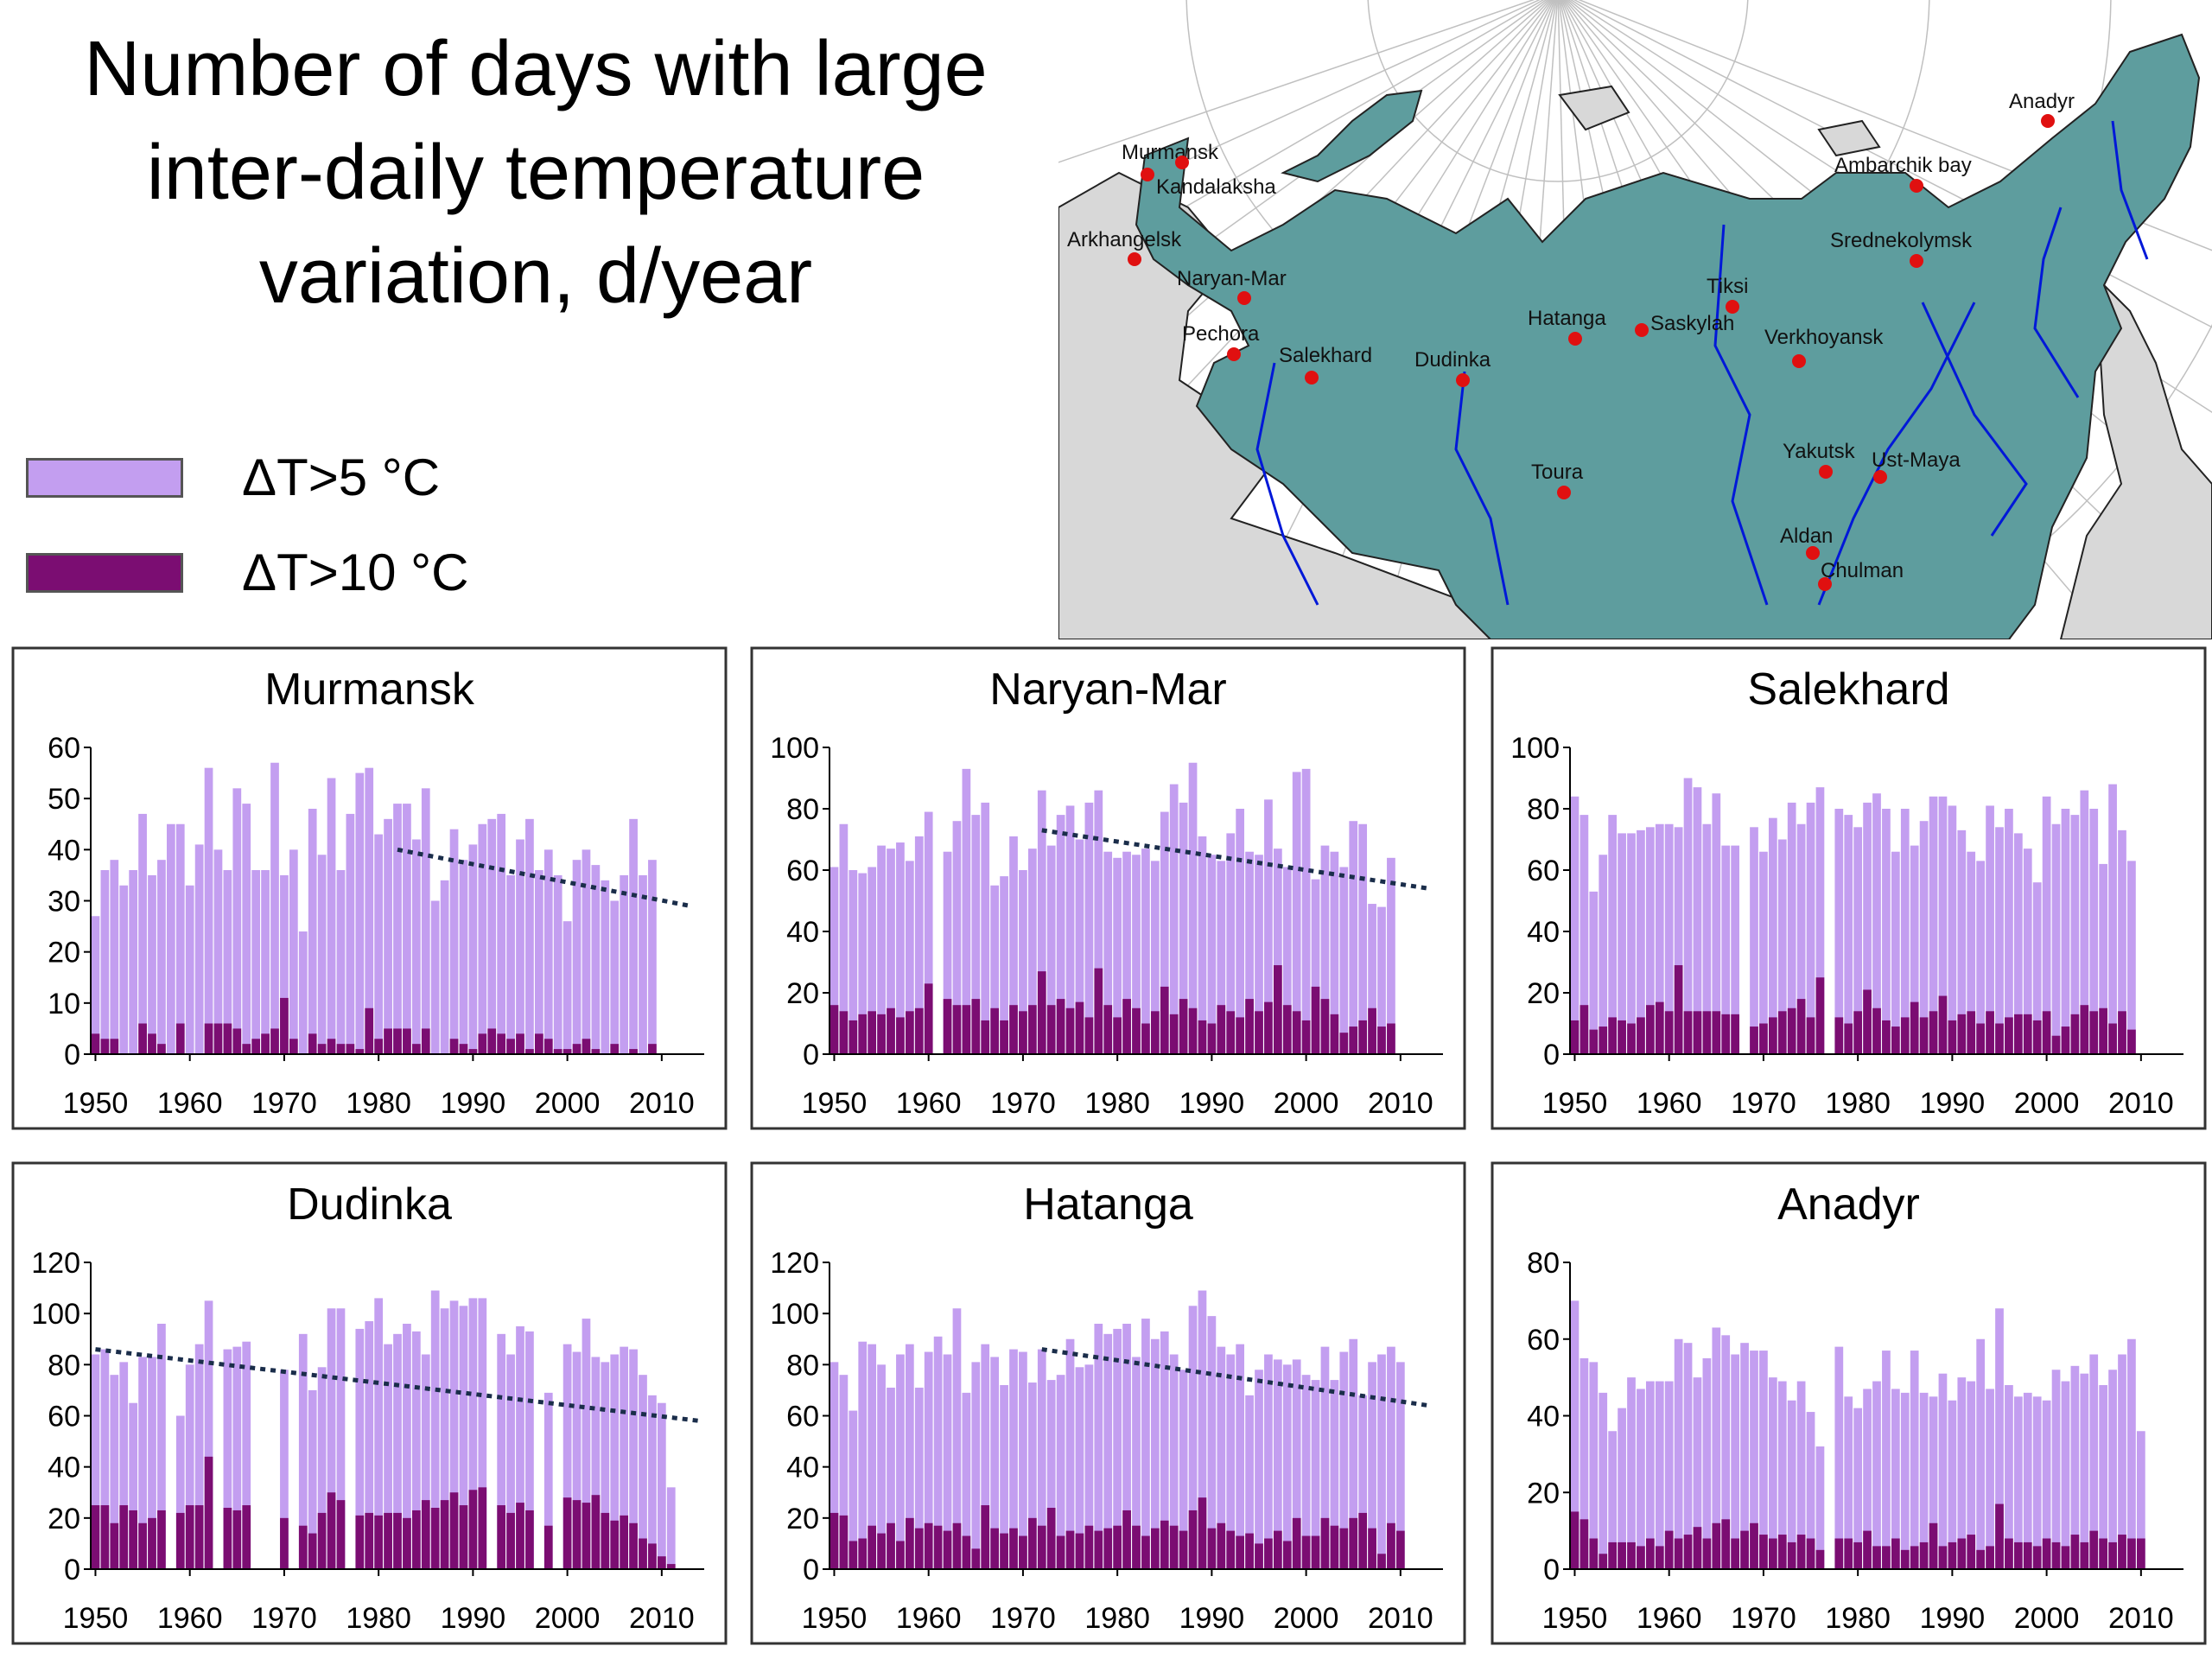 This screenshot has width=2212, height=1659. What do you see at coordinates (1858, 1618) in the screenshot?
I see `x-tick-label: 1980` at bounding box center [1858, 1618].